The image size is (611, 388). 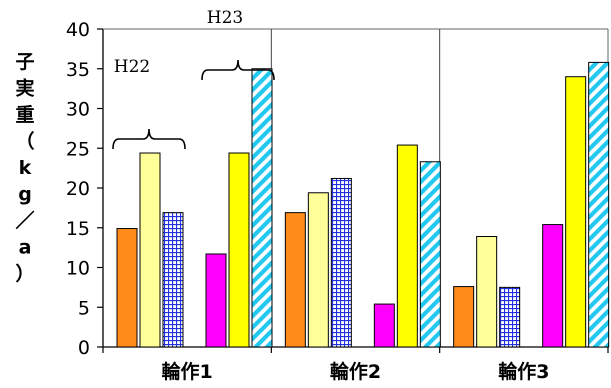 What do you see at coordinates (24, 62) in the screenshot?
I see `y-axis-label-char: 子` at bounding box center [24, 62].